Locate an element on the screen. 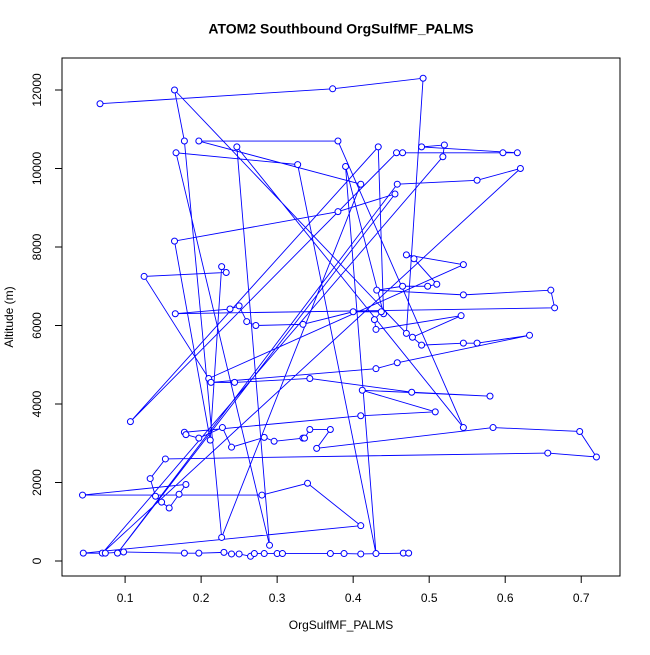  chart-title: ATOM2 Southbound OrgSulfMF_PALMS is located at coordinates (340, 29).